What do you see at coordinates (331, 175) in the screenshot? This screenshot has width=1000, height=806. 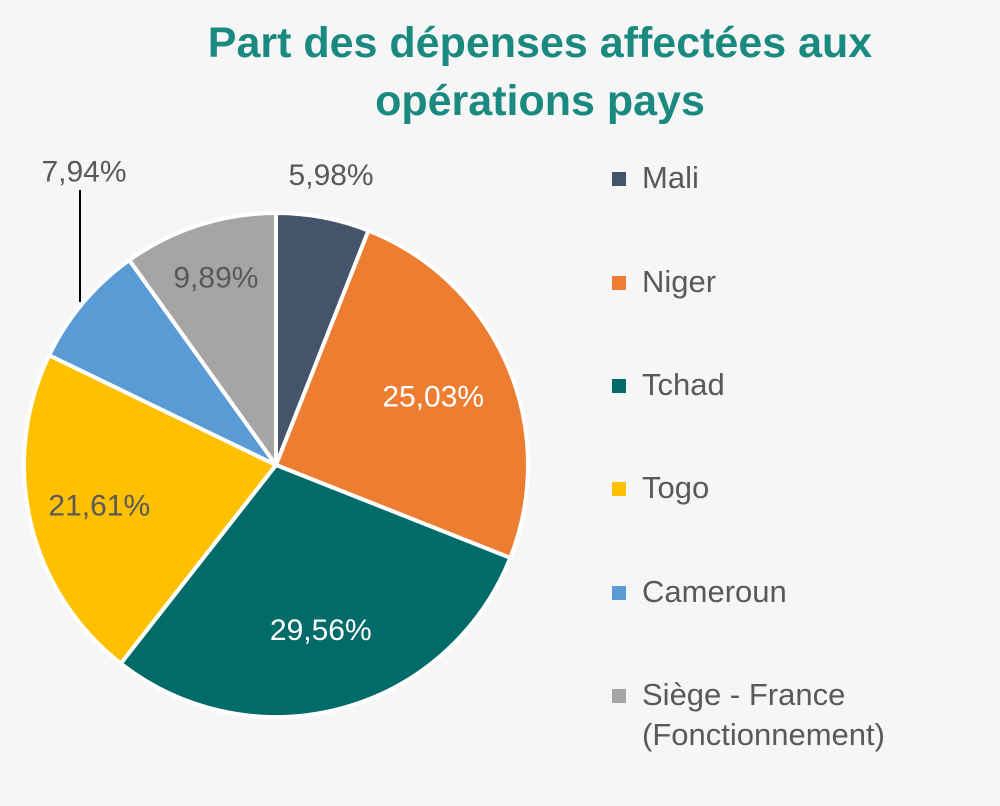 I see `data-label-mali: 5,98%` at bounding box center [331, 175].